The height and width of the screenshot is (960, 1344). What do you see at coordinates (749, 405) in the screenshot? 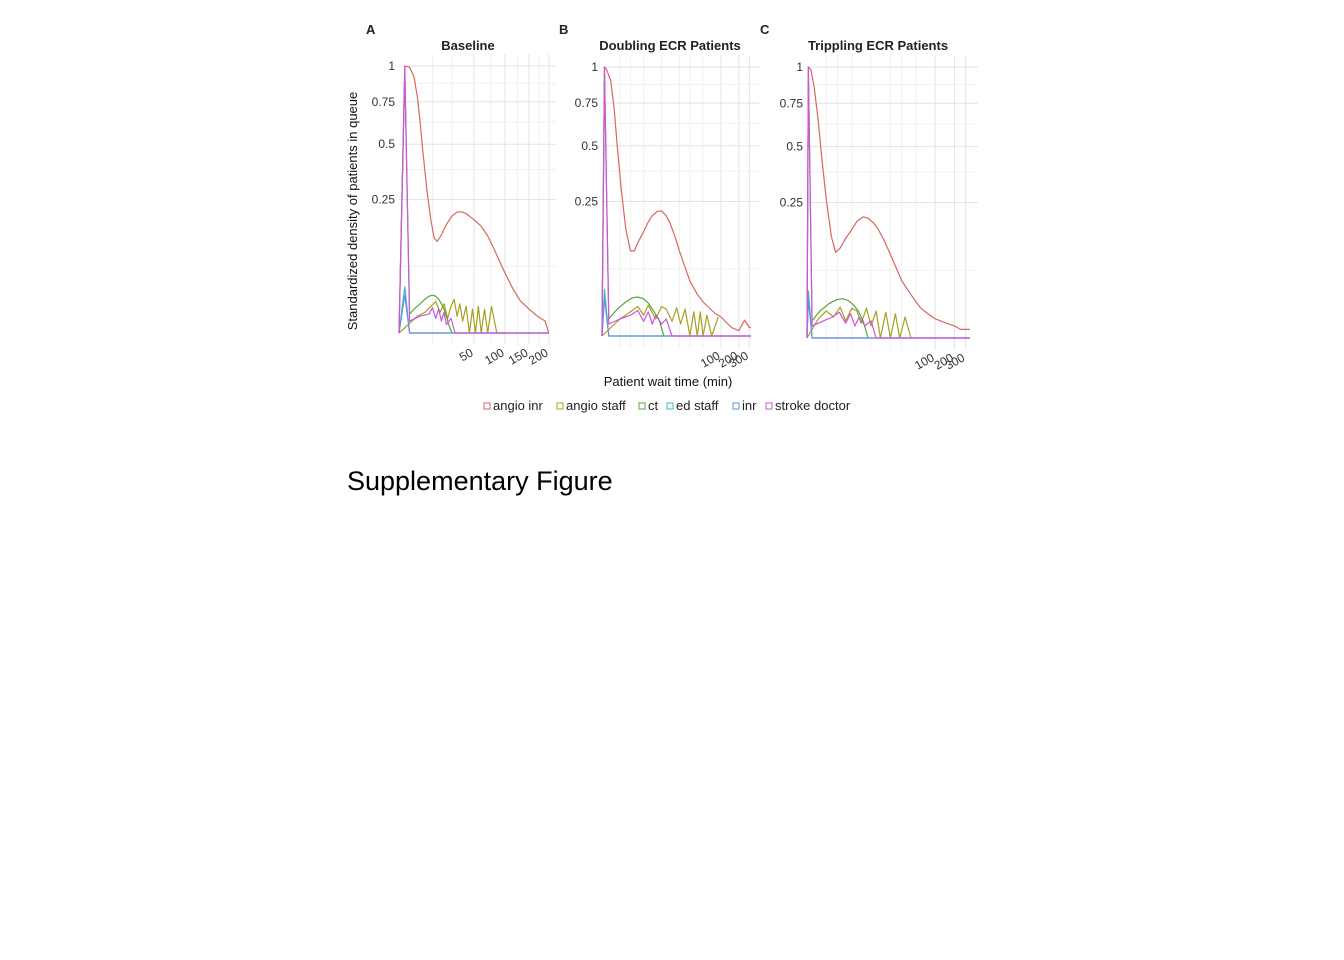
I see `legend-label: inr` at bounding box center [749, 405].